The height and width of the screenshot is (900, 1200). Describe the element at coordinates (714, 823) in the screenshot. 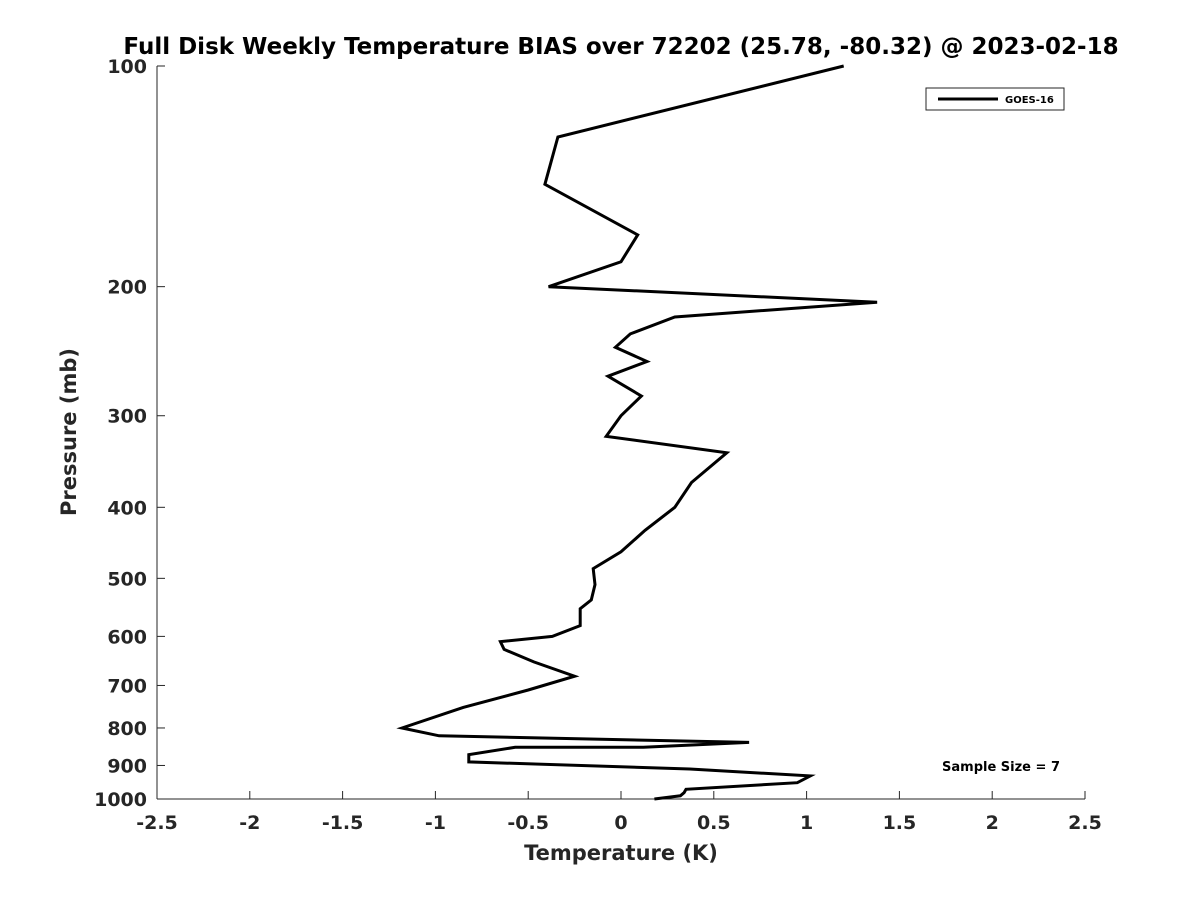

I see `x-tick-label: 0.5` at that location.